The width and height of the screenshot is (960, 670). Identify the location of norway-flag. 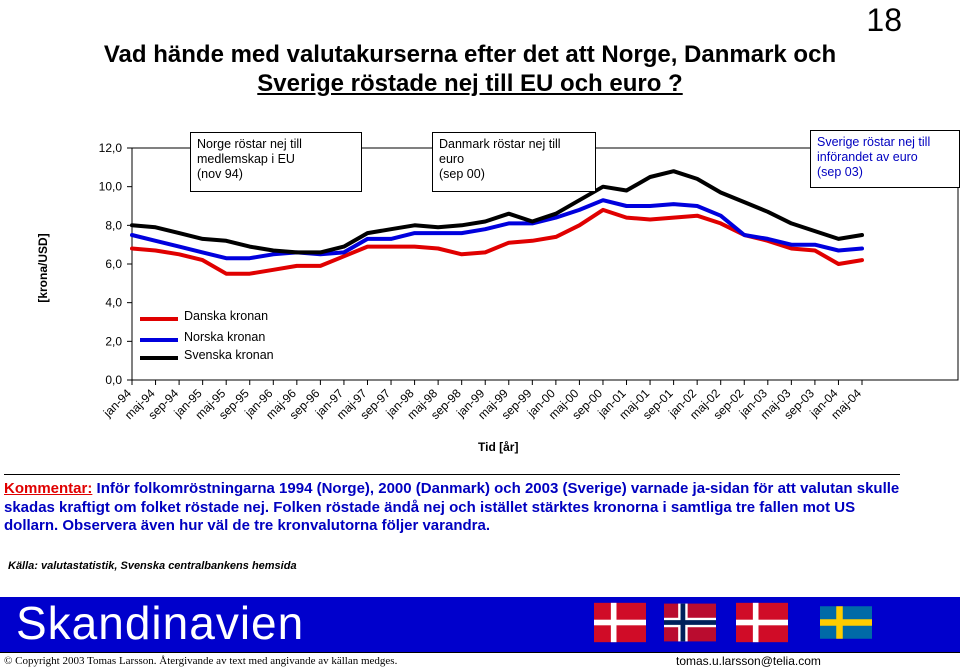
(690, 622).